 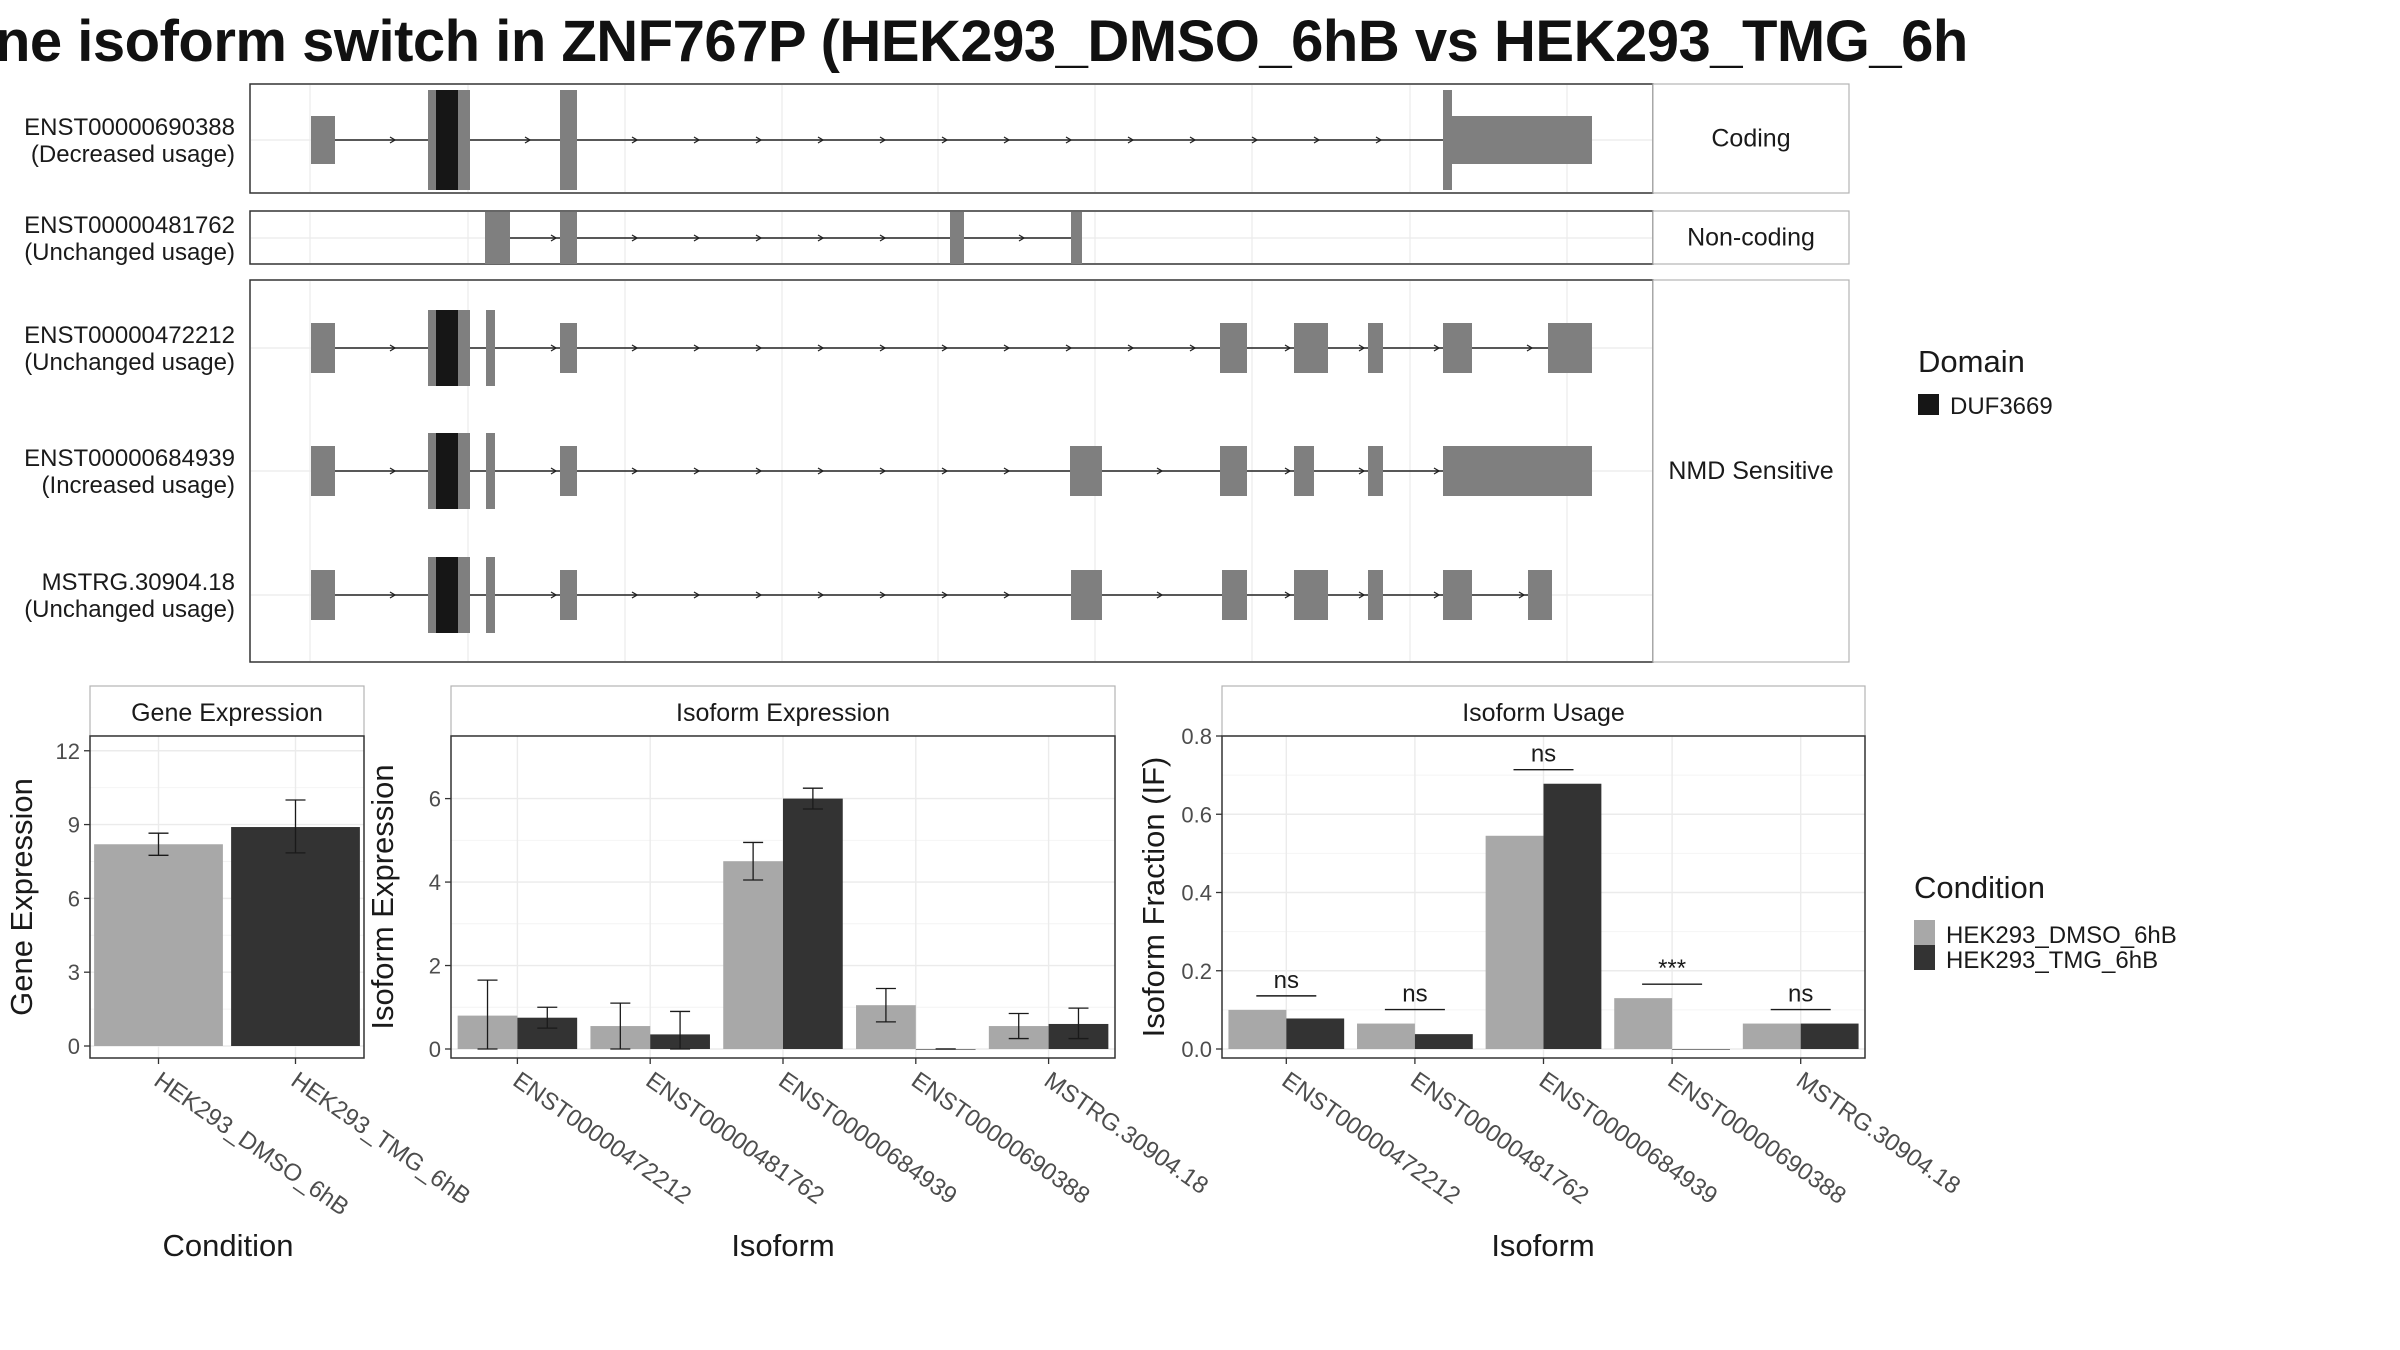 I want to click on transcript-row: ENST00000684939(Increased usage), so click(x=838, y=471).